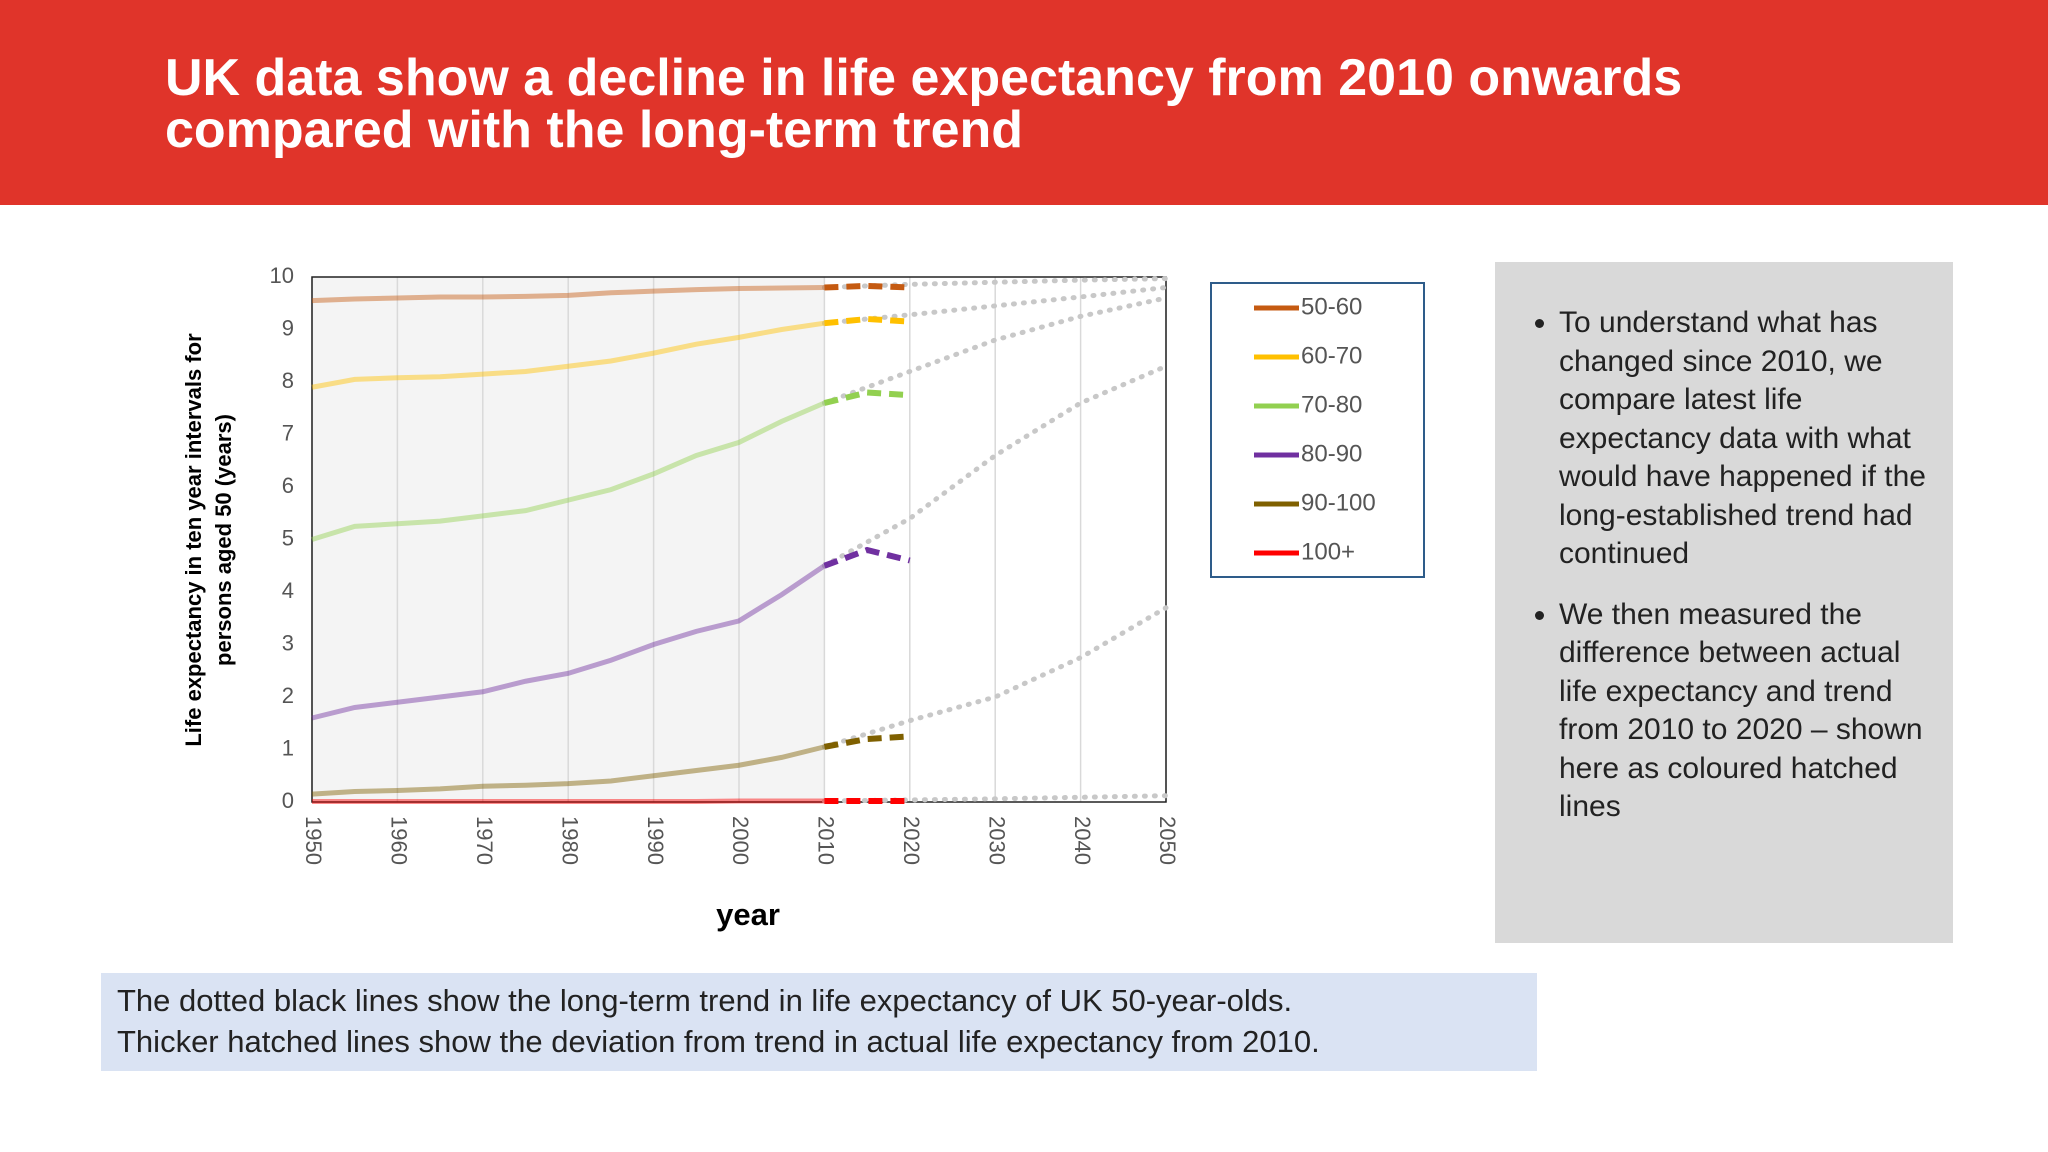 The width and height of the screenshot is (2048, 1152). What do you see at coordinates (569, 840) in the screenshot?
I see `x-tick-label: 1980` at bounding box center [569, 840].